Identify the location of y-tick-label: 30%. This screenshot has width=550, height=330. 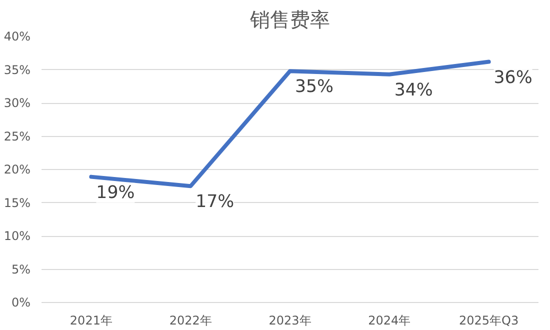
(17, 103).